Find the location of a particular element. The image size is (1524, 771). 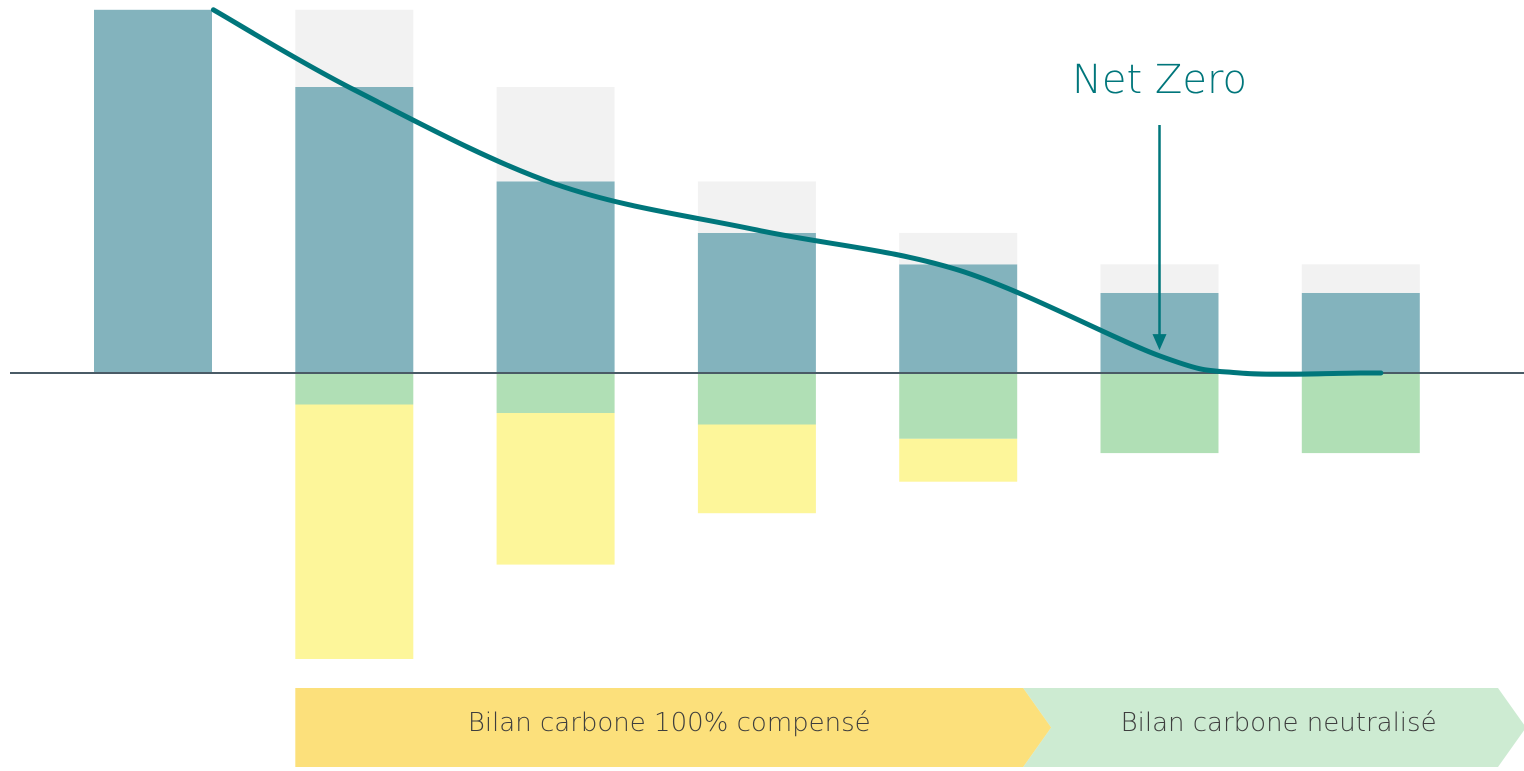

net-zero-label: Net Zero is located at coordinates (1159, 80).